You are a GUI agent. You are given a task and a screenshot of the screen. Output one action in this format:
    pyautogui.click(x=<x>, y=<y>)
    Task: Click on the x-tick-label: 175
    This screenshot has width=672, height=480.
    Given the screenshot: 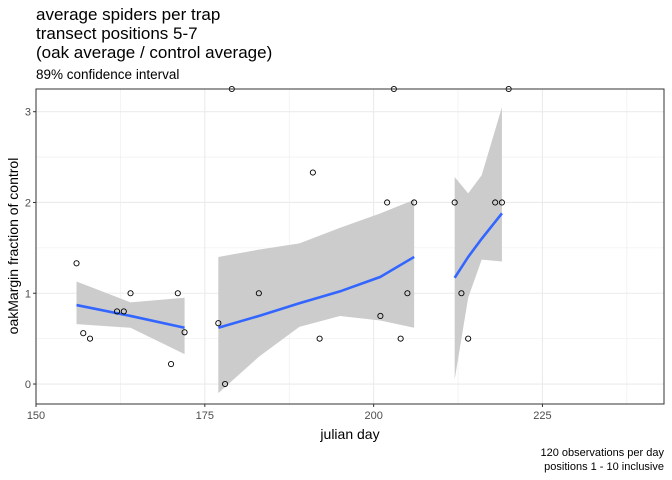 What is the action you would take?
    pyautogui.click(x=205, y=416)
    